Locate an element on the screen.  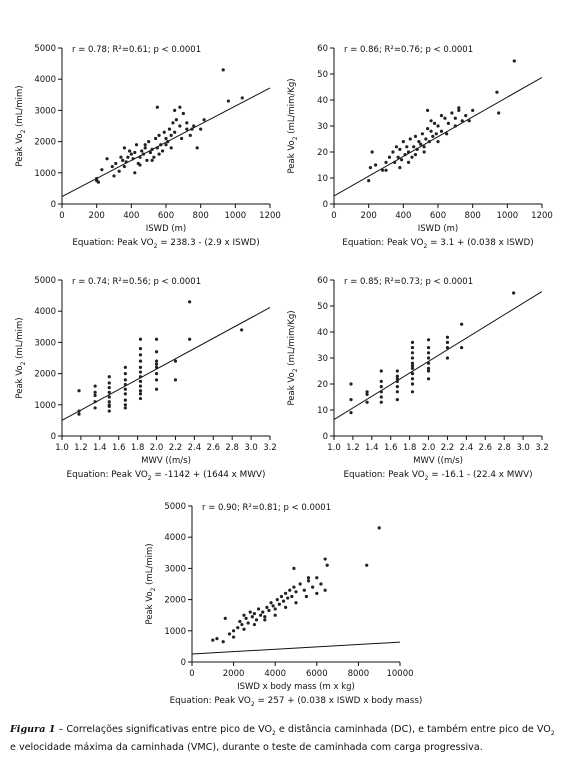
x-tick-label: 1.4 is located at coordinates (100, 448).